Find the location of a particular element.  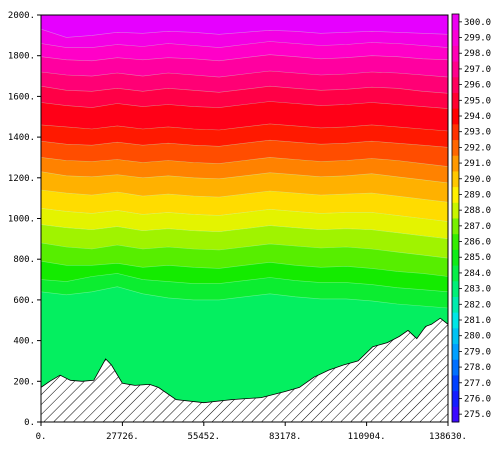

colorbar-label: 289.0 is located at coordinates (477, 195).